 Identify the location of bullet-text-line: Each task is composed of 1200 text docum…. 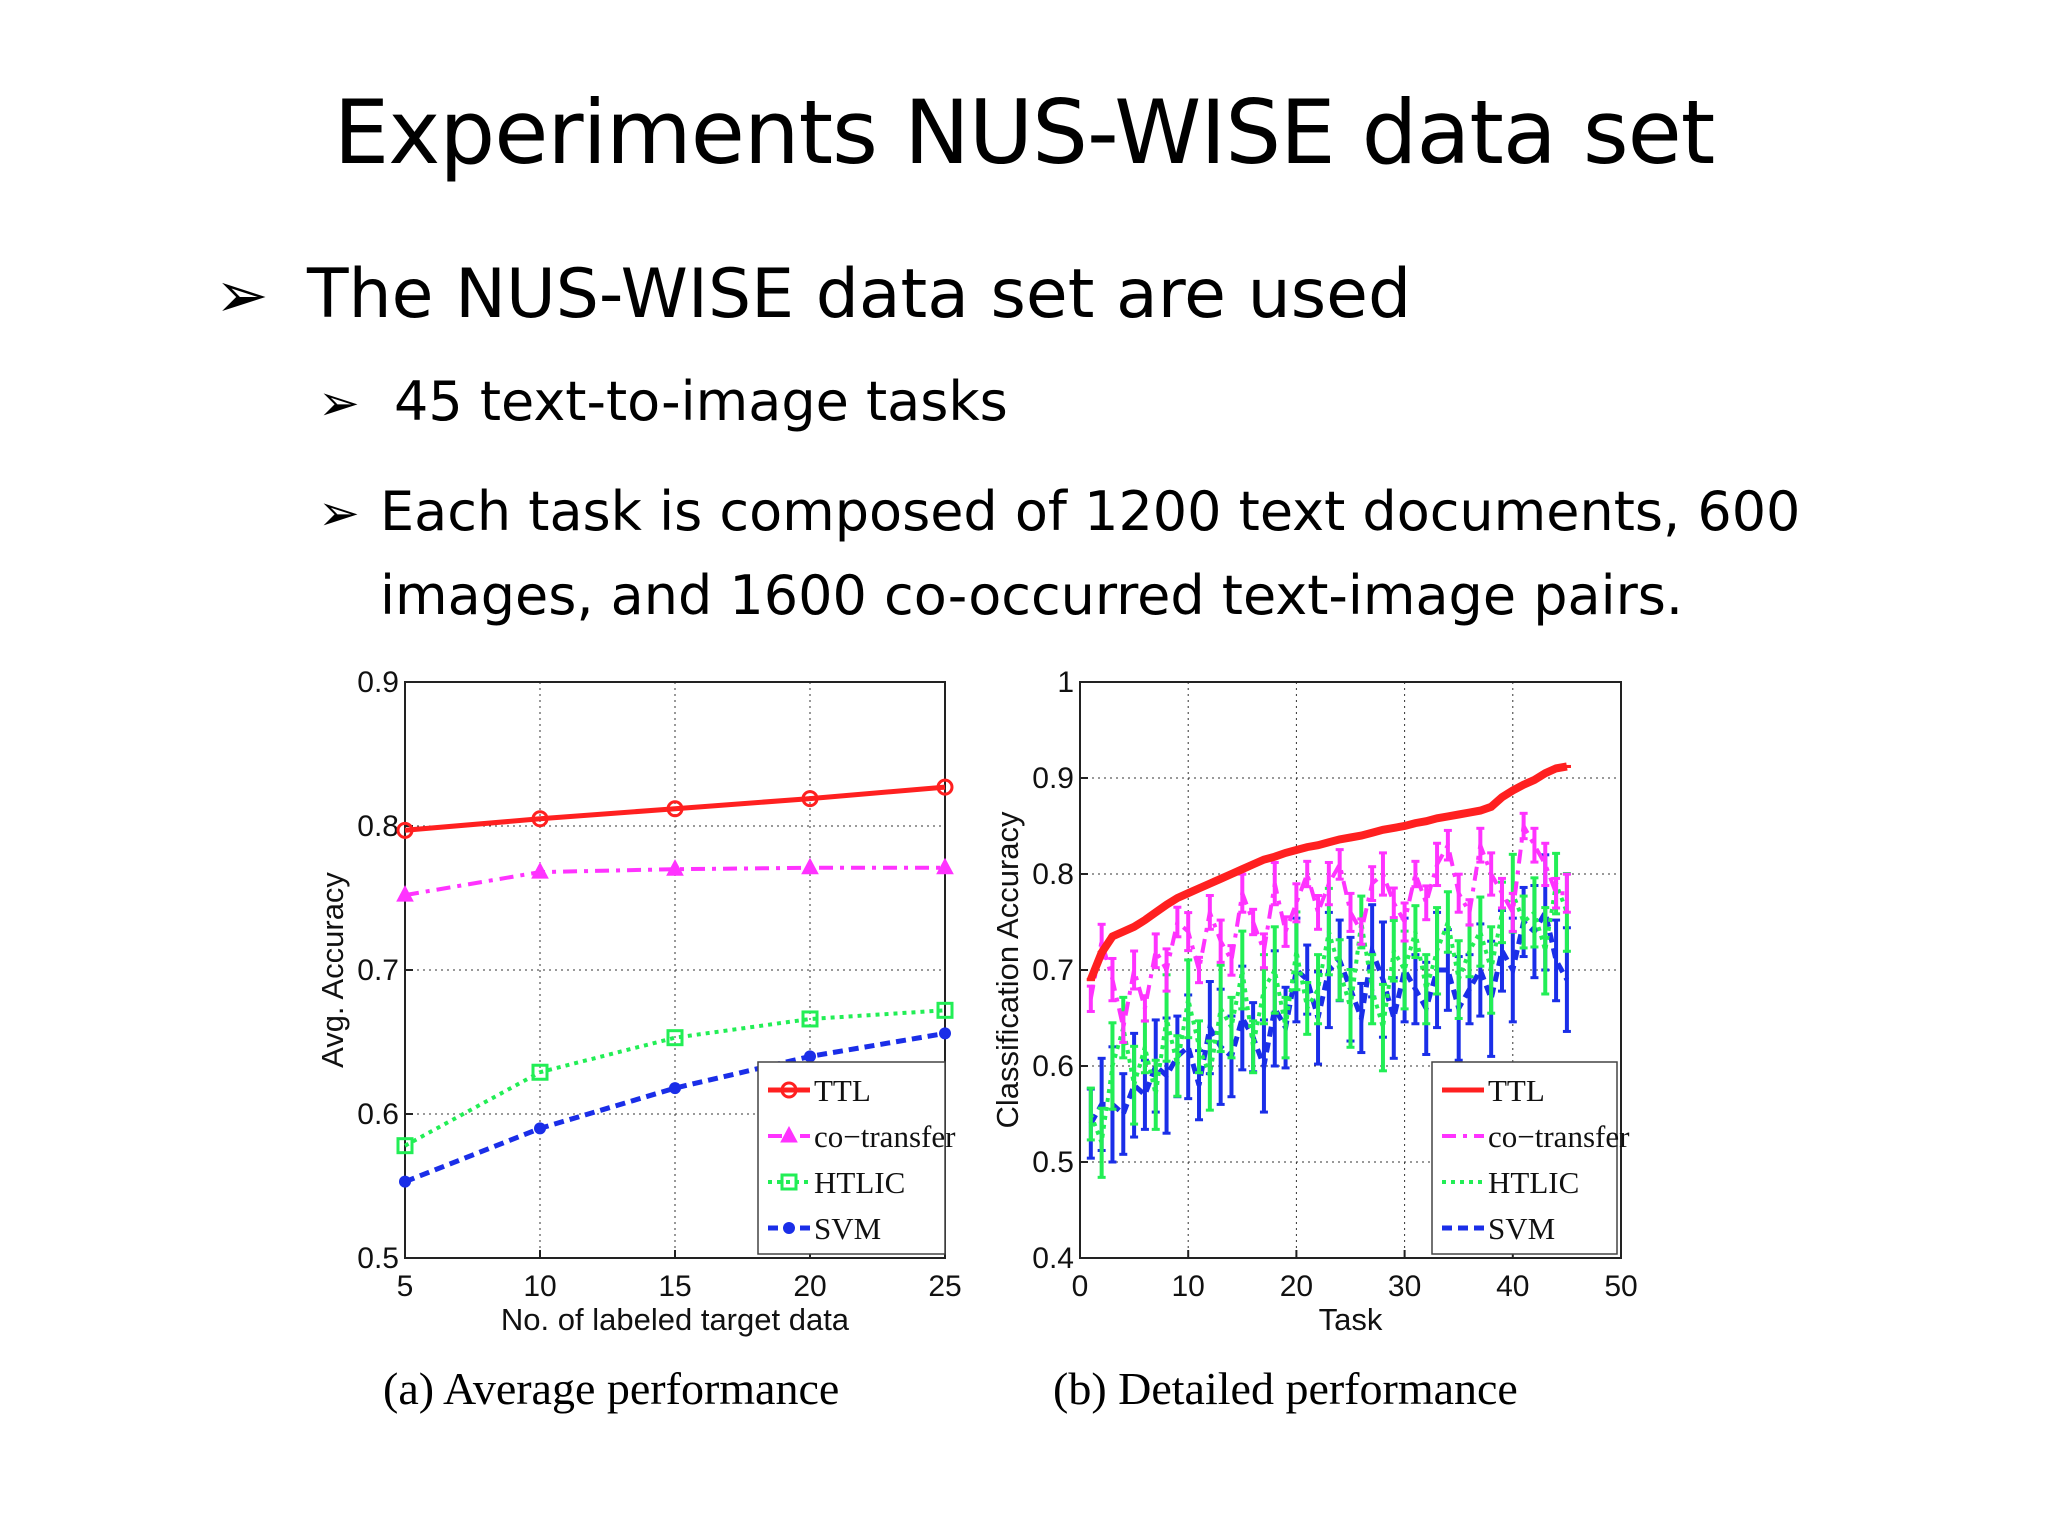
(1090, 511).